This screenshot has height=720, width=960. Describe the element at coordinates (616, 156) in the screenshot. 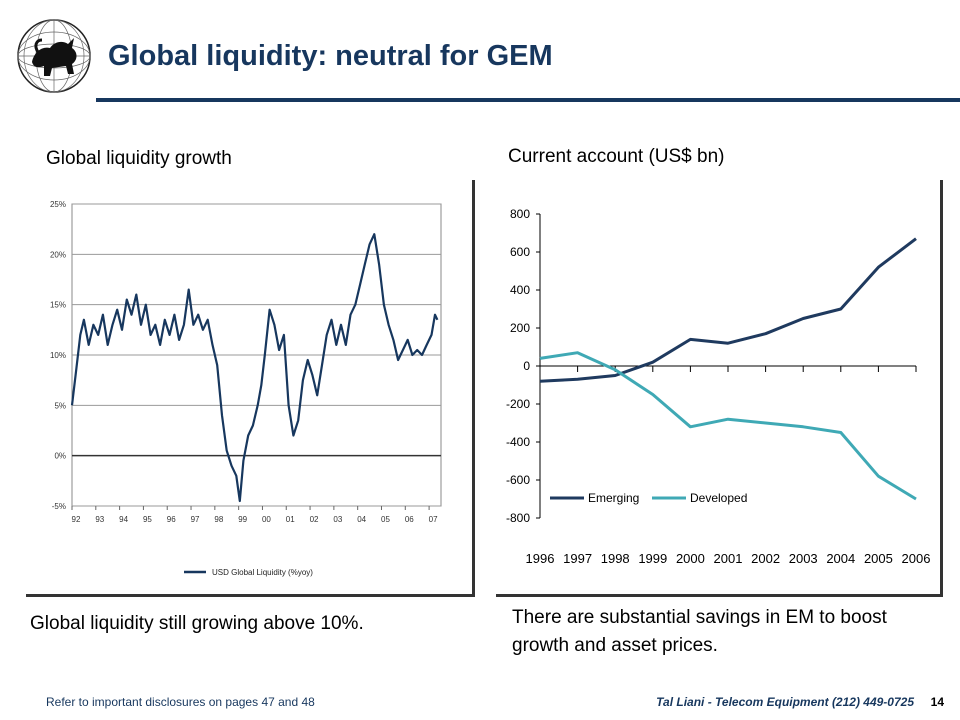

I see `right-chart-heading: Current account (US$ bn)` at that location.